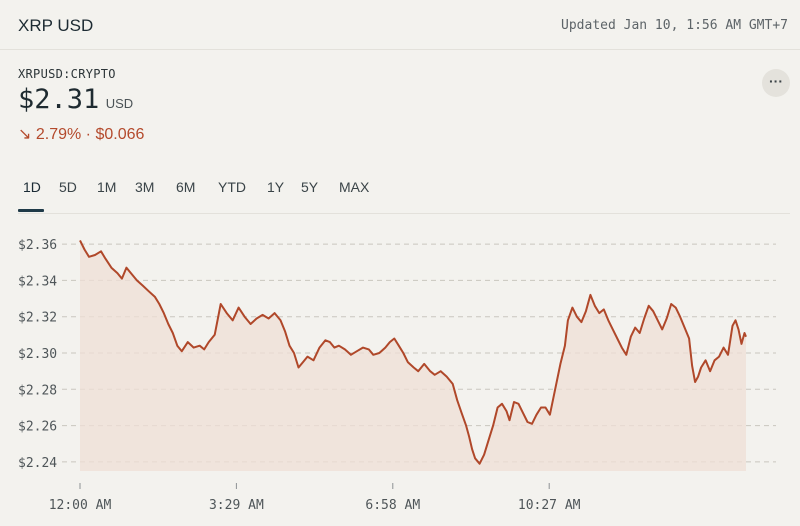 The width and height of the screenshot is (800, 526). Describe the element at coordinates (776, 83) in the screenshot. I see `more-horizontal-icon: ···` at that location.